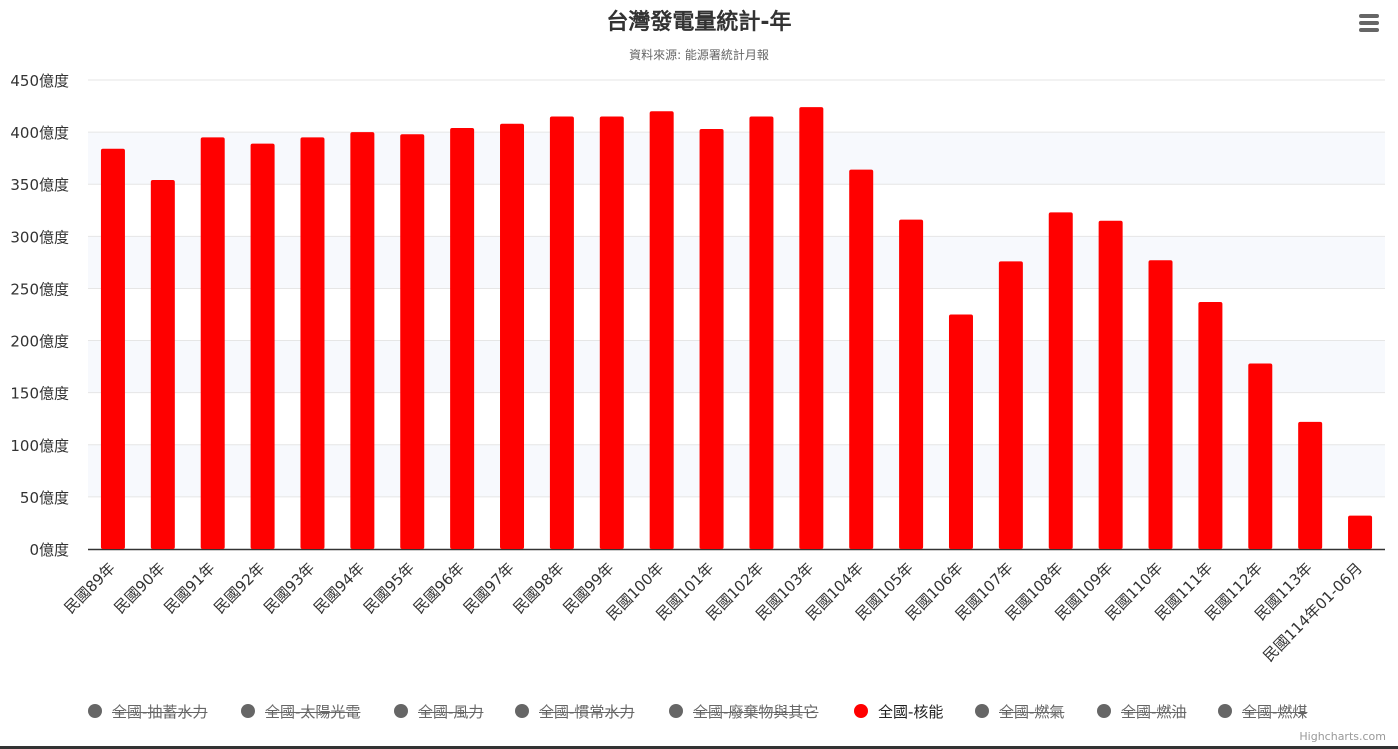 This screenshot has width=1398, height=749. I want to click on bar-民國109年, so click(1110, 384).